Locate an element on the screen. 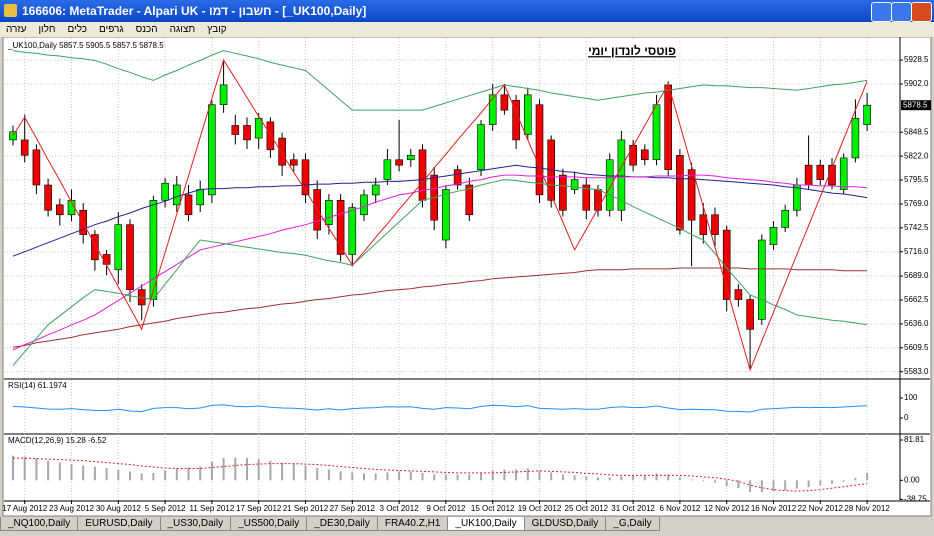  x-tick-label: 15 Oct 2012 is located at coordinates (493, 508).